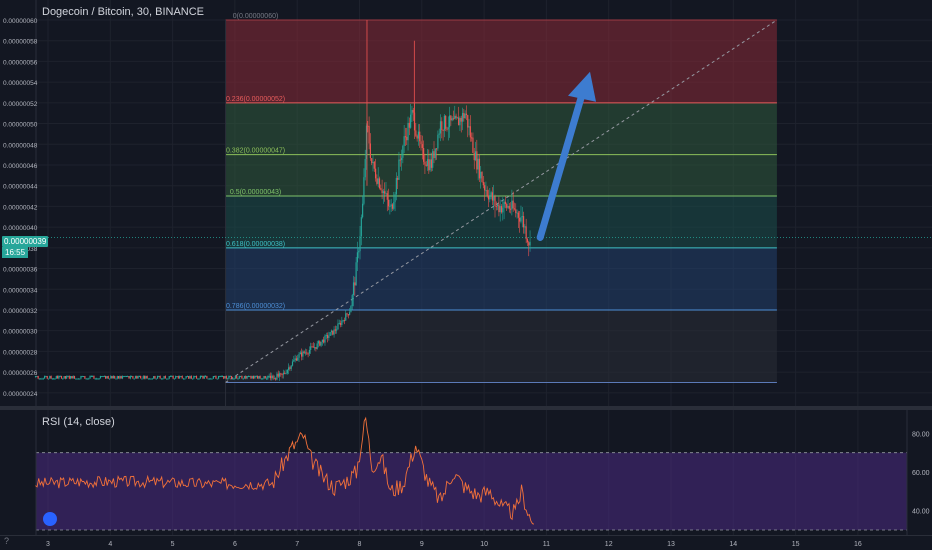 The image size is (932, 550). Describe the element at coordinates (20, 270) in the screenshot. I see `price-tick-label: 0.00000036` at that location.